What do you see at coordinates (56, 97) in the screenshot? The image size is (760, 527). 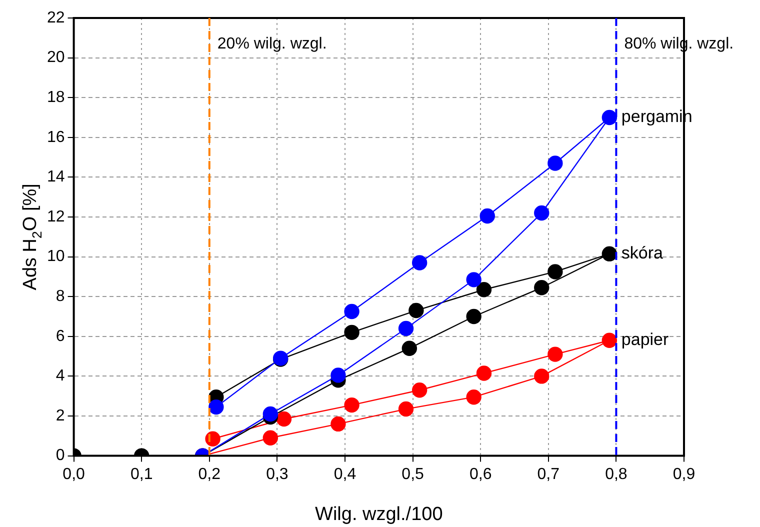 I see `y-tick-label: 18` at bounding box center [56, 97].